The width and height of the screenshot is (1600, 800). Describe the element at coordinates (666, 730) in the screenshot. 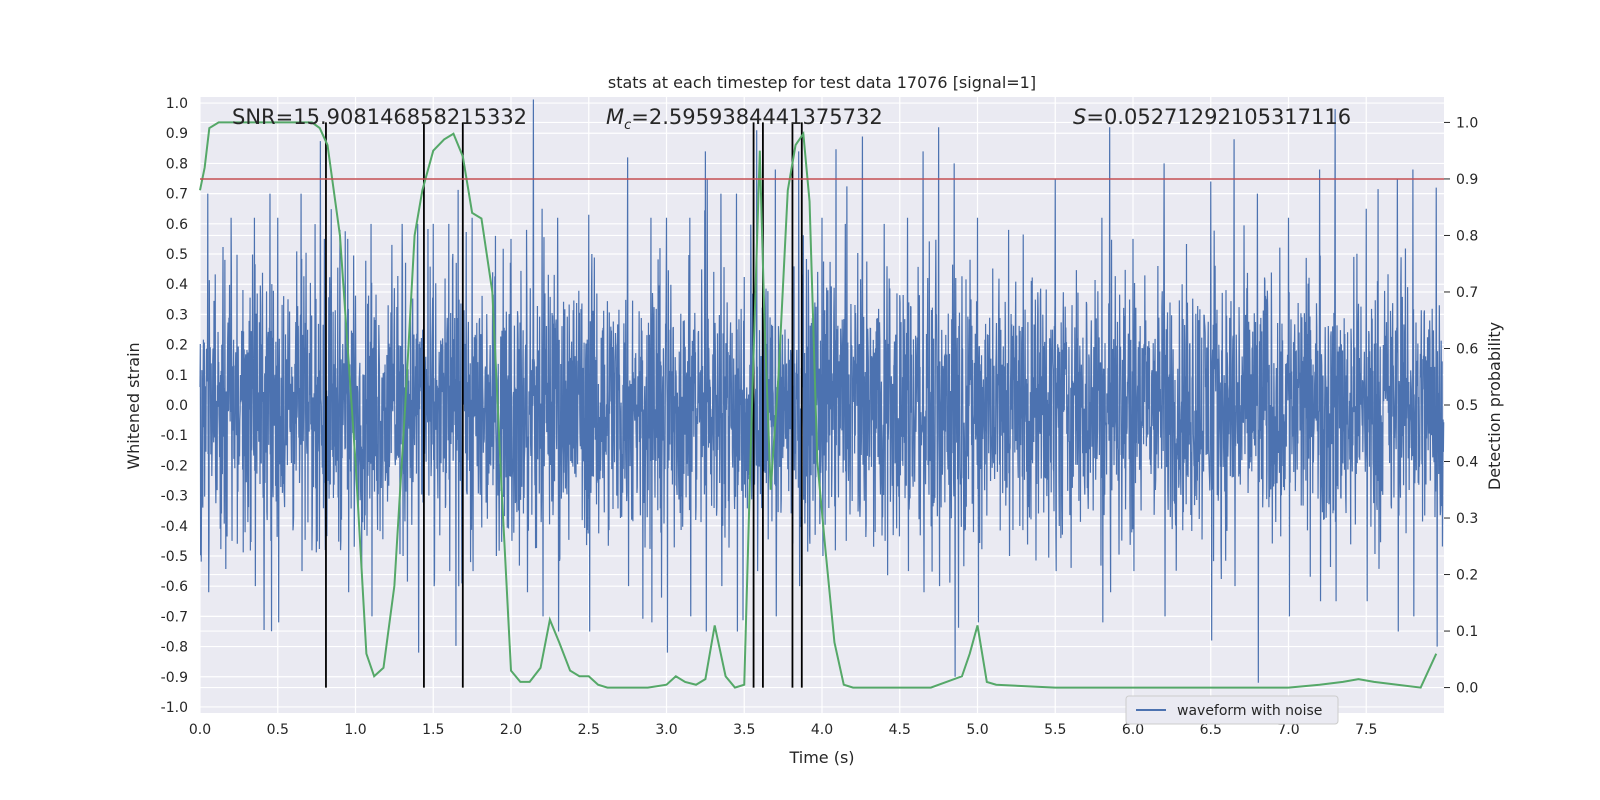

I see `x-tick-label: 3.0` at that location.